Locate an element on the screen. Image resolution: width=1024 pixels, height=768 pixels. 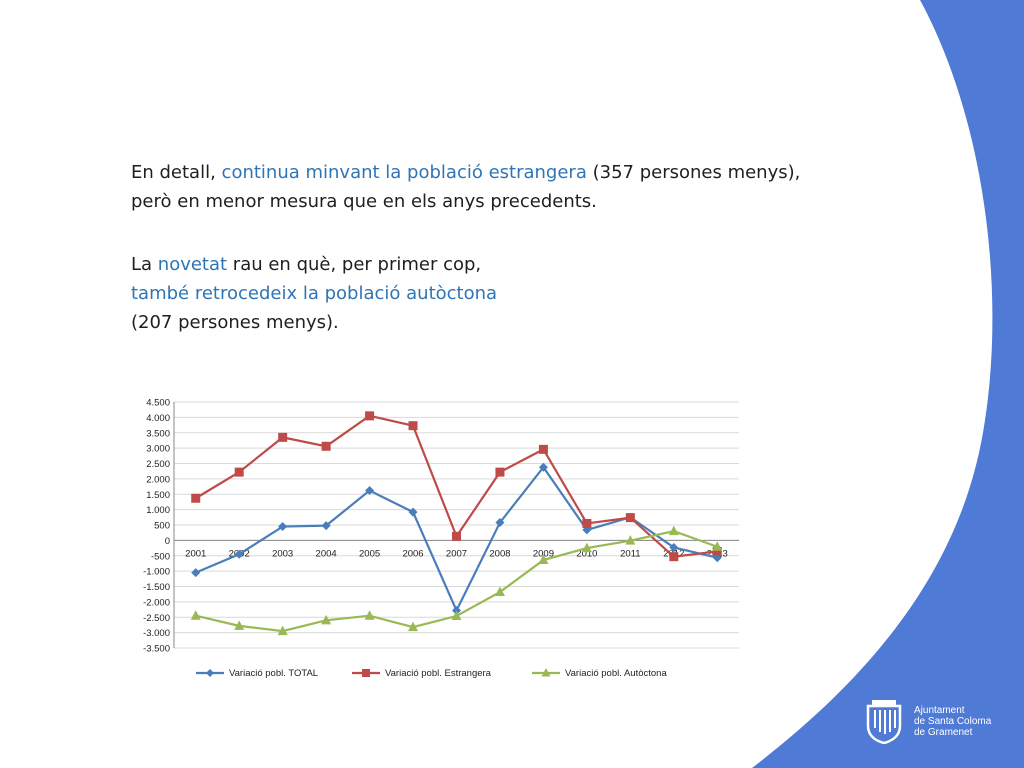
logo-line-2: de Santa Coloma is located at coordinates (953, 721).